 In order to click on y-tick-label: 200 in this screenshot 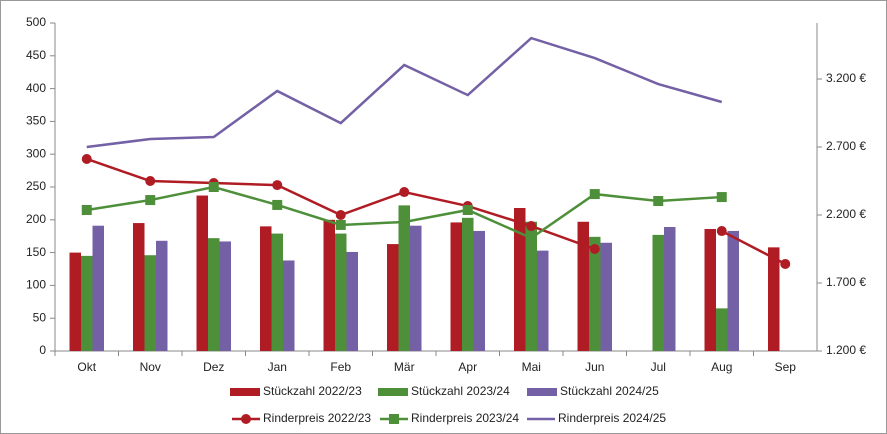, I will do `click(36, 219)`.